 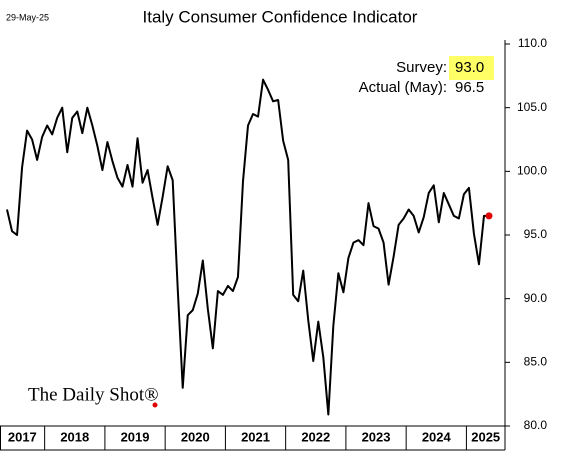 I want to click on y-tick-label: 90.0, so click(x=536, y=298).